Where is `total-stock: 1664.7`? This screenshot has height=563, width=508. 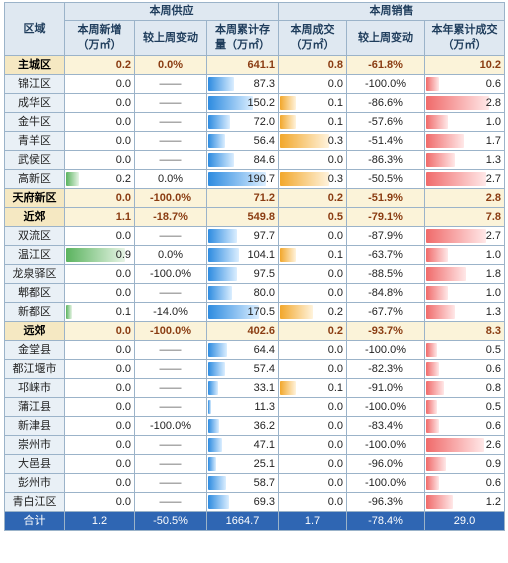
total-stock: 1664.7 is located at coordinates (242, 521).